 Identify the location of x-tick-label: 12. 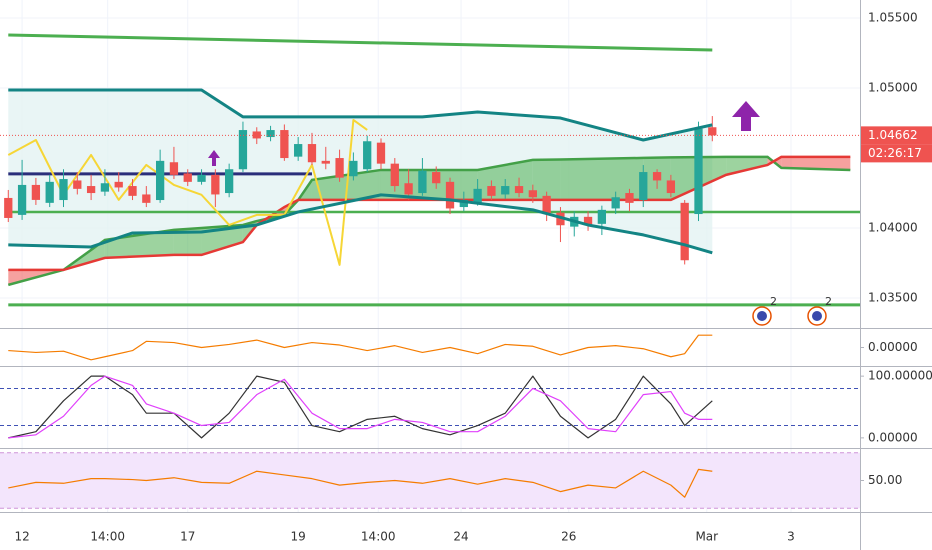
(21, 537).